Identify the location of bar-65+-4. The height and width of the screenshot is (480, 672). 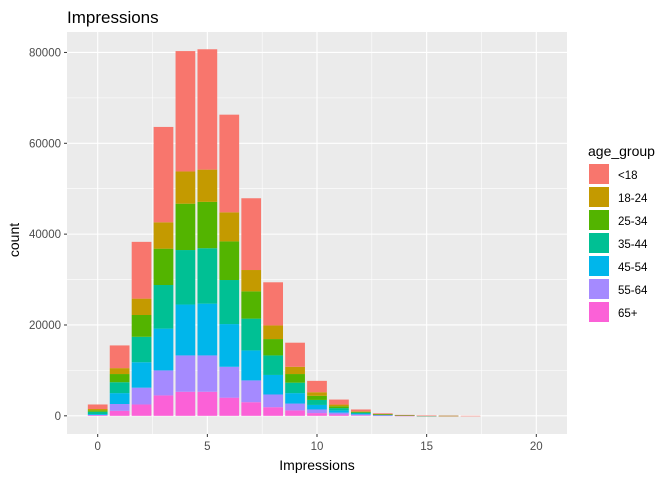
(185, 403).